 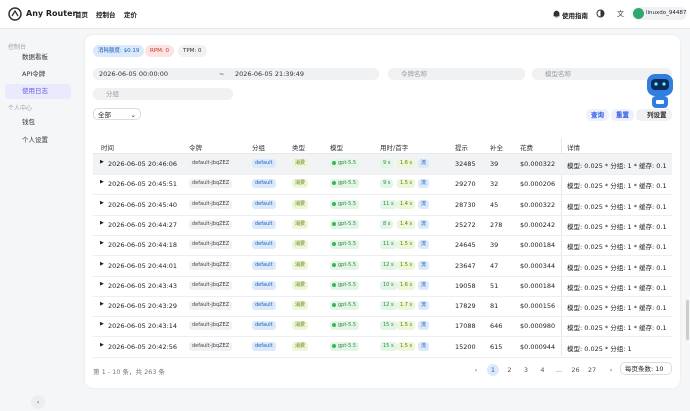 I want to click on nav-link: 定价, so click(x=130, y=15).